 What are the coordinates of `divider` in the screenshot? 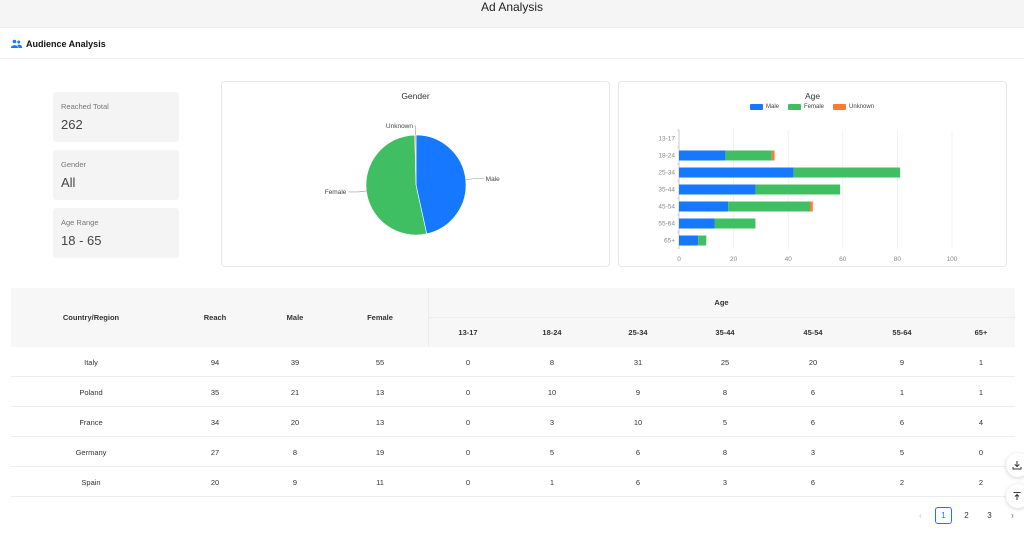 It's located at (512, 58).